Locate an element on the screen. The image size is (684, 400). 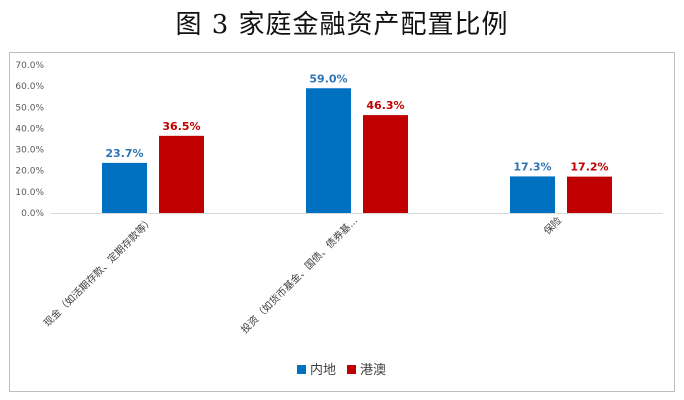
data-label: 23.7% is located at coordinates (124, 153).